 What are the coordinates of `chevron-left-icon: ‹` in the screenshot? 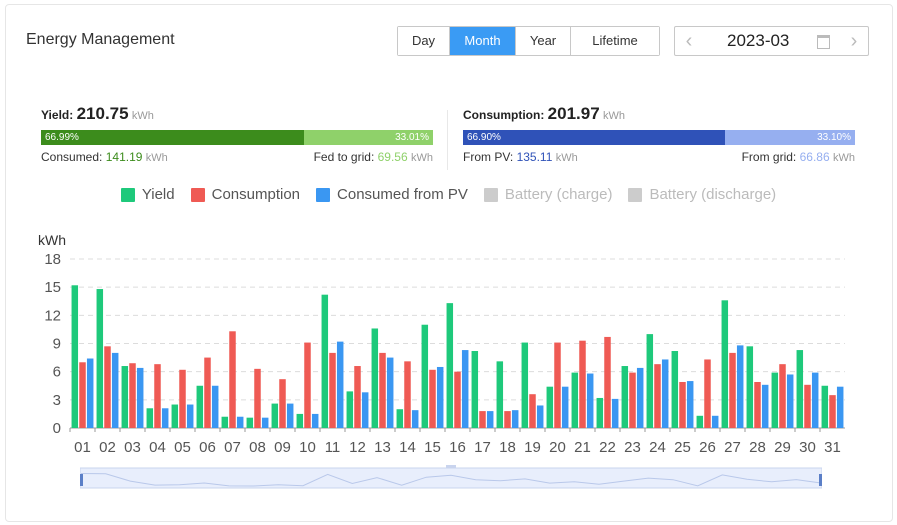 It's located at (689, 41).